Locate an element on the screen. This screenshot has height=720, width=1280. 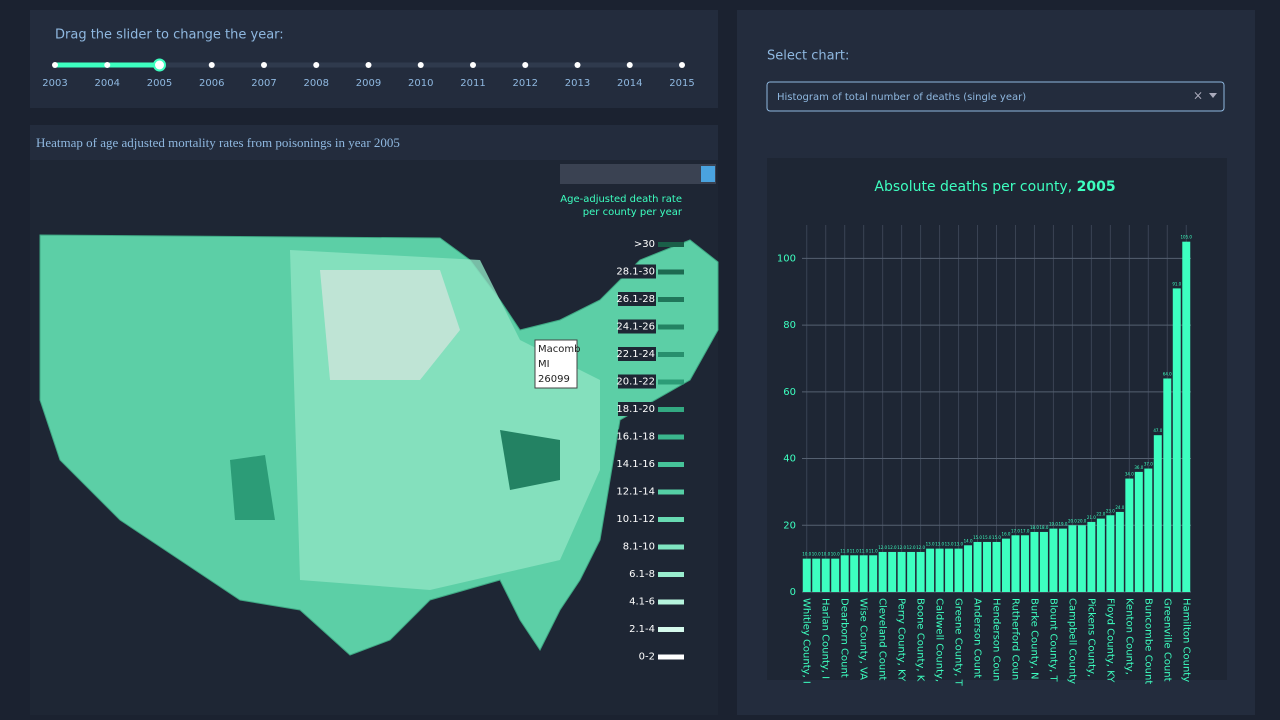
legend-label: 10.1-12 is located at coordinates (635, 519).